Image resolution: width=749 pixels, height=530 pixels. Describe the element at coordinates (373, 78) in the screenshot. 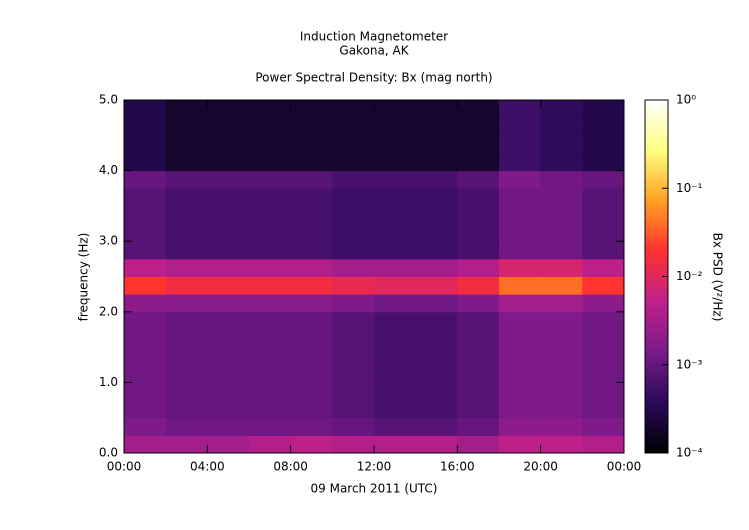

I see `plot-title: Power Spectral Density: Bx (mag north)` at that location.